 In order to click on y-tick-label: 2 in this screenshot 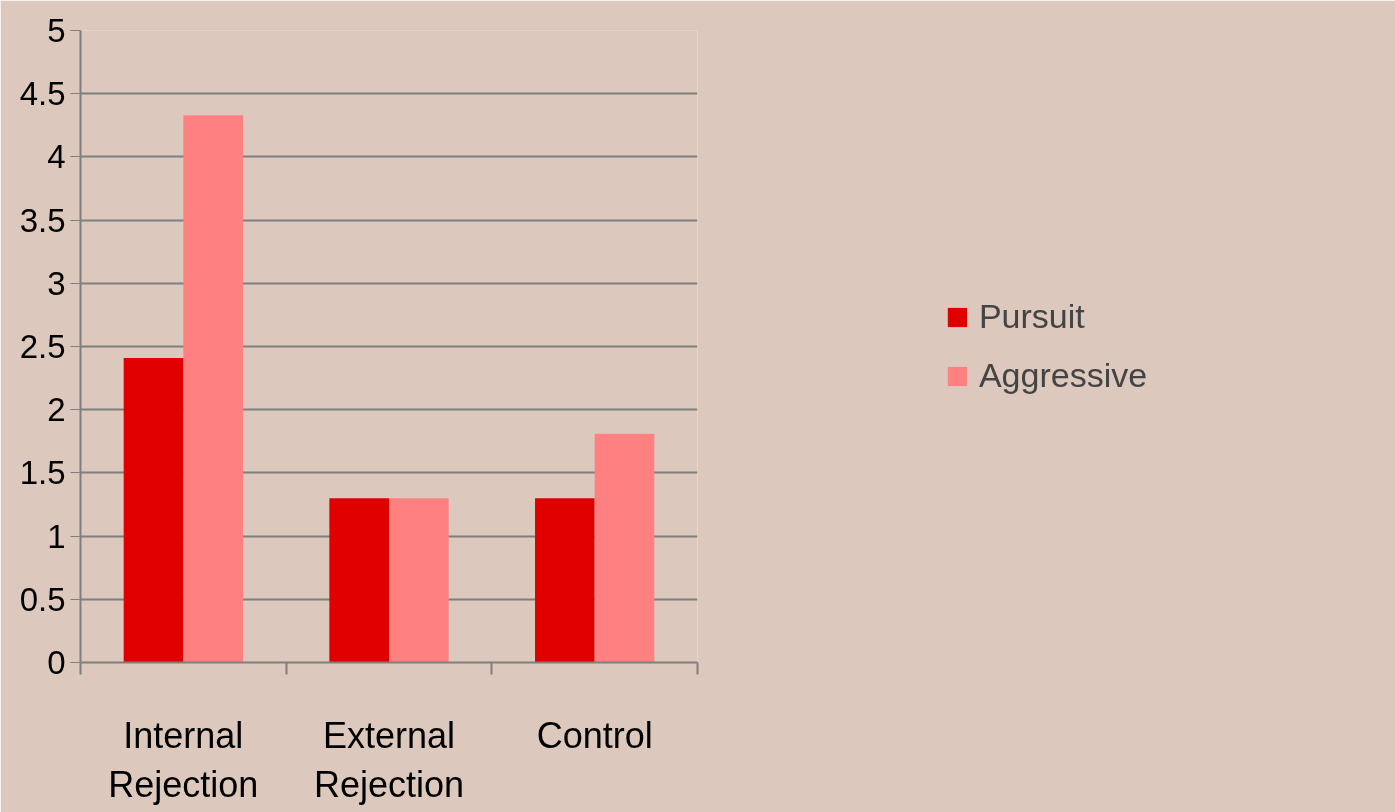, I will do `click(56, 410)`.